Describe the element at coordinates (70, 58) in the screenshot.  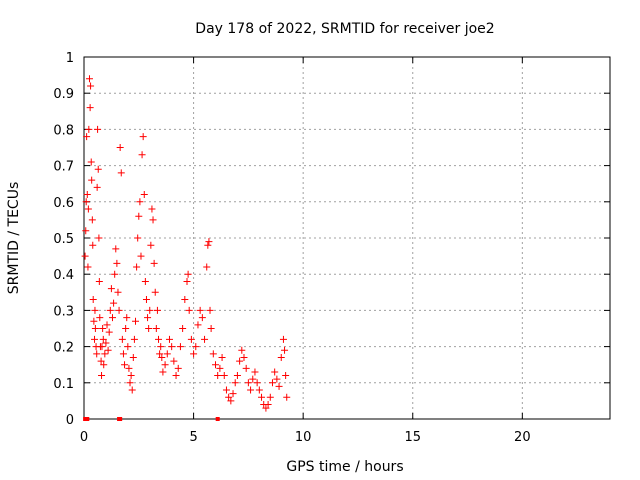
I see `y-tick-label: 1` at that location.